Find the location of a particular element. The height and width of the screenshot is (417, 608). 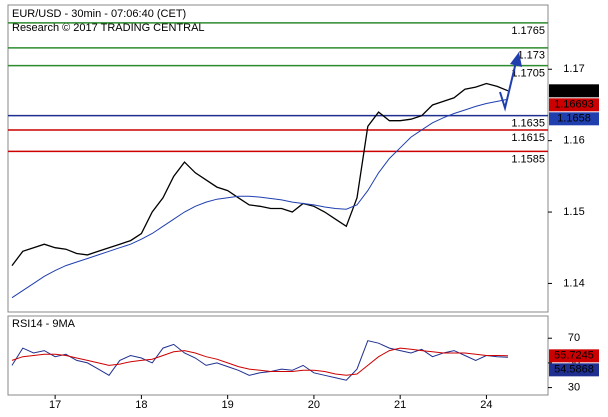

level-label: 1.173 is located at coordinates (531, 56).